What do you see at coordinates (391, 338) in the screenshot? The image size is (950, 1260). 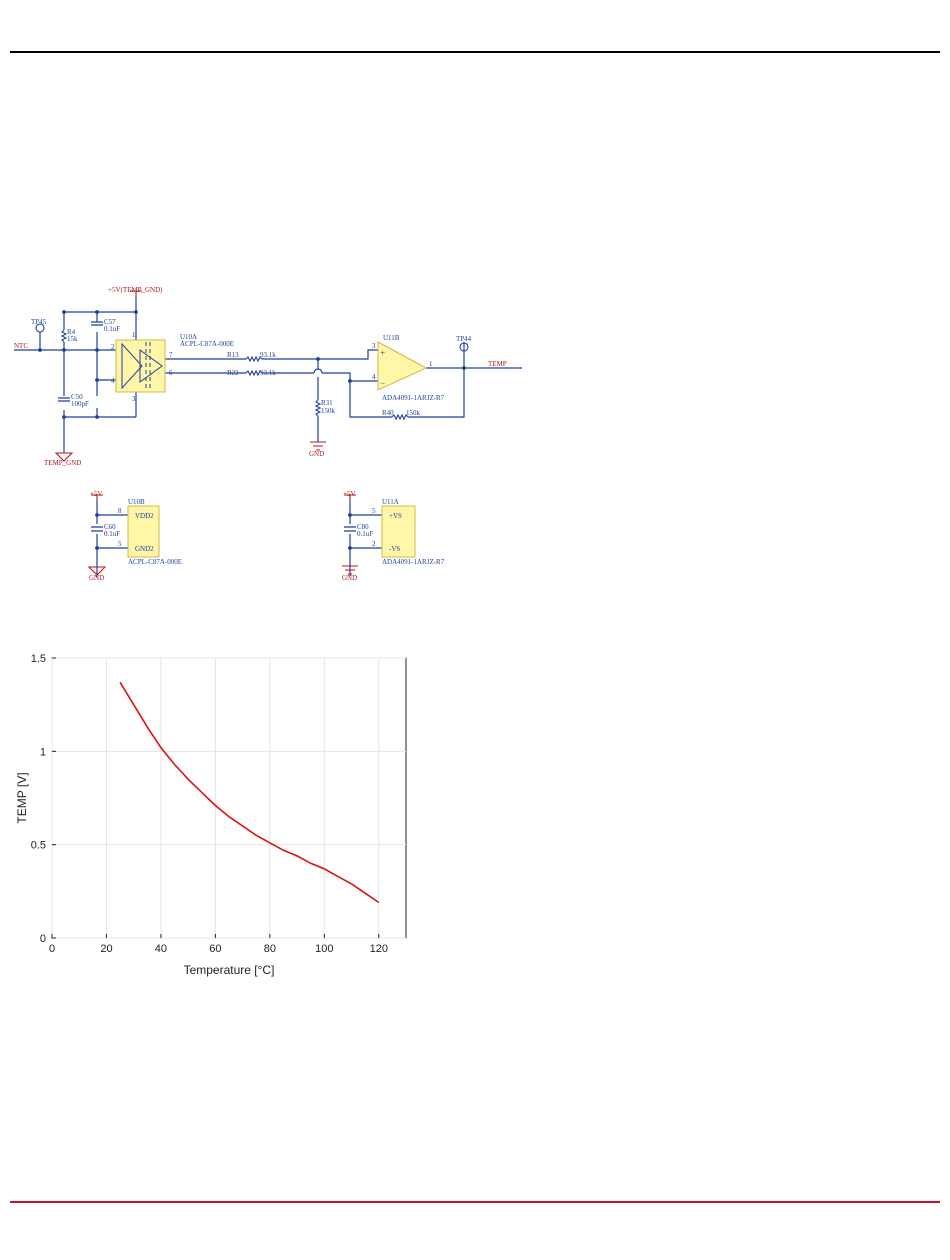 I see `u11b-ref: U11B` at bounding box center [391, 338].